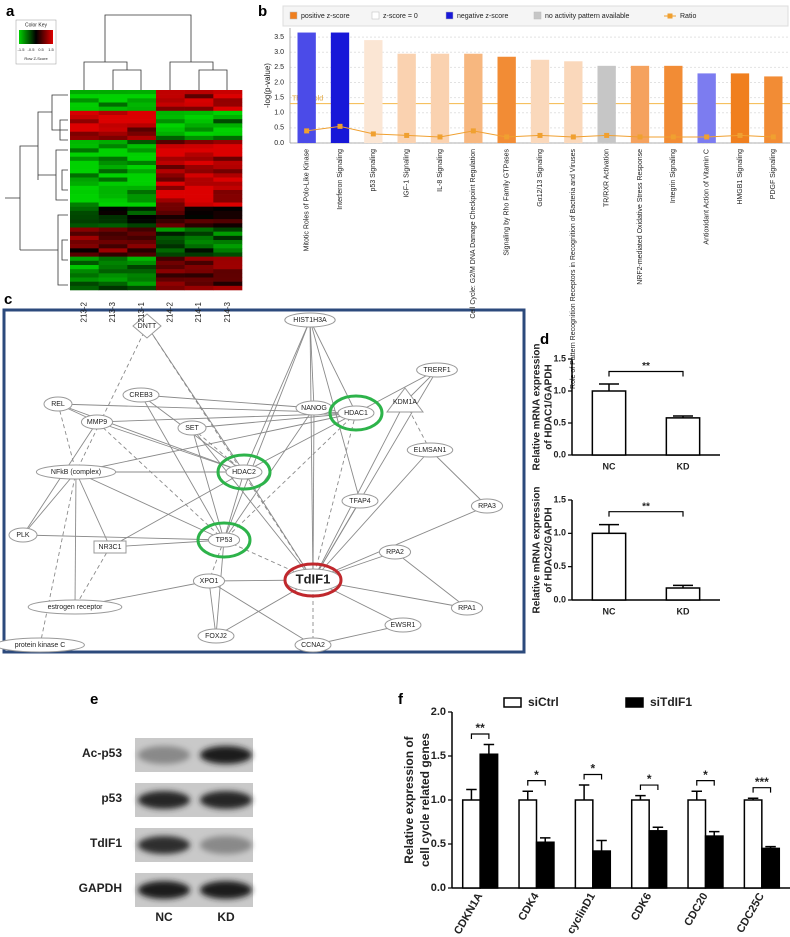  I want to click on y-axis-label: of HDAC1/GAPDH, so click(549, 407).